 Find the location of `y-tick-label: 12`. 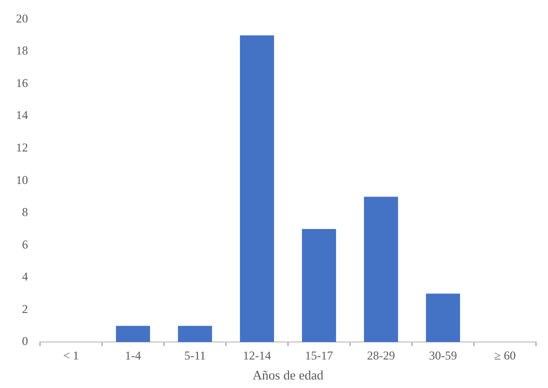

y-tick-label: 12 is located at coordinates (22, 147).